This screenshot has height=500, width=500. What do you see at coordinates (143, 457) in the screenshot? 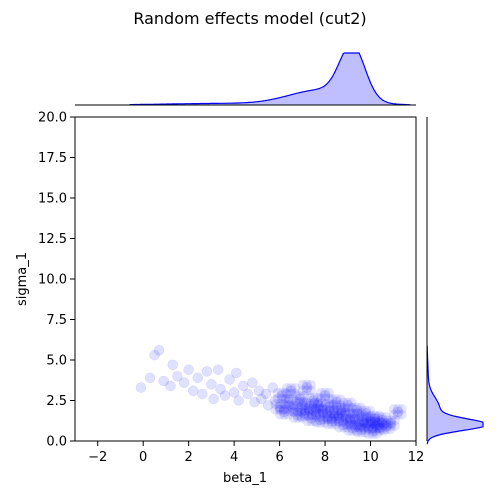
I see `x-tick-label: 0` at bounding box center [143, 457].